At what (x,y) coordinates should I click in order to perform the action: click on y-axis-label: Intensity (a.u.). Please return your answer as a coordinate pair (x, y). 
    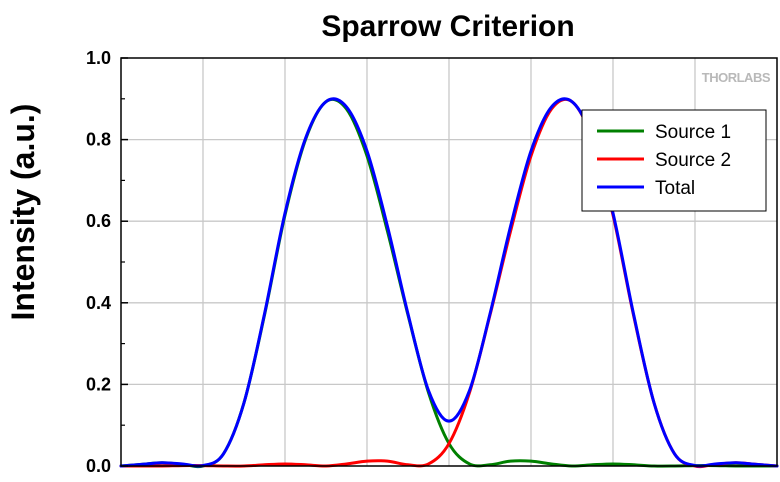
    Looking at the image, I should click on (23, 212).